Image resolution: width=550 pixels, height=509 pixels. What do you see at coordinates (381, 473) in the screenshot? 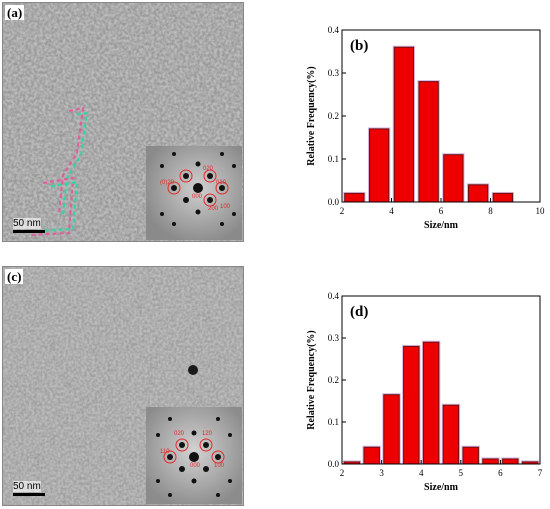
I see `x-tick-label: 3` at bounding box center [381, 473].